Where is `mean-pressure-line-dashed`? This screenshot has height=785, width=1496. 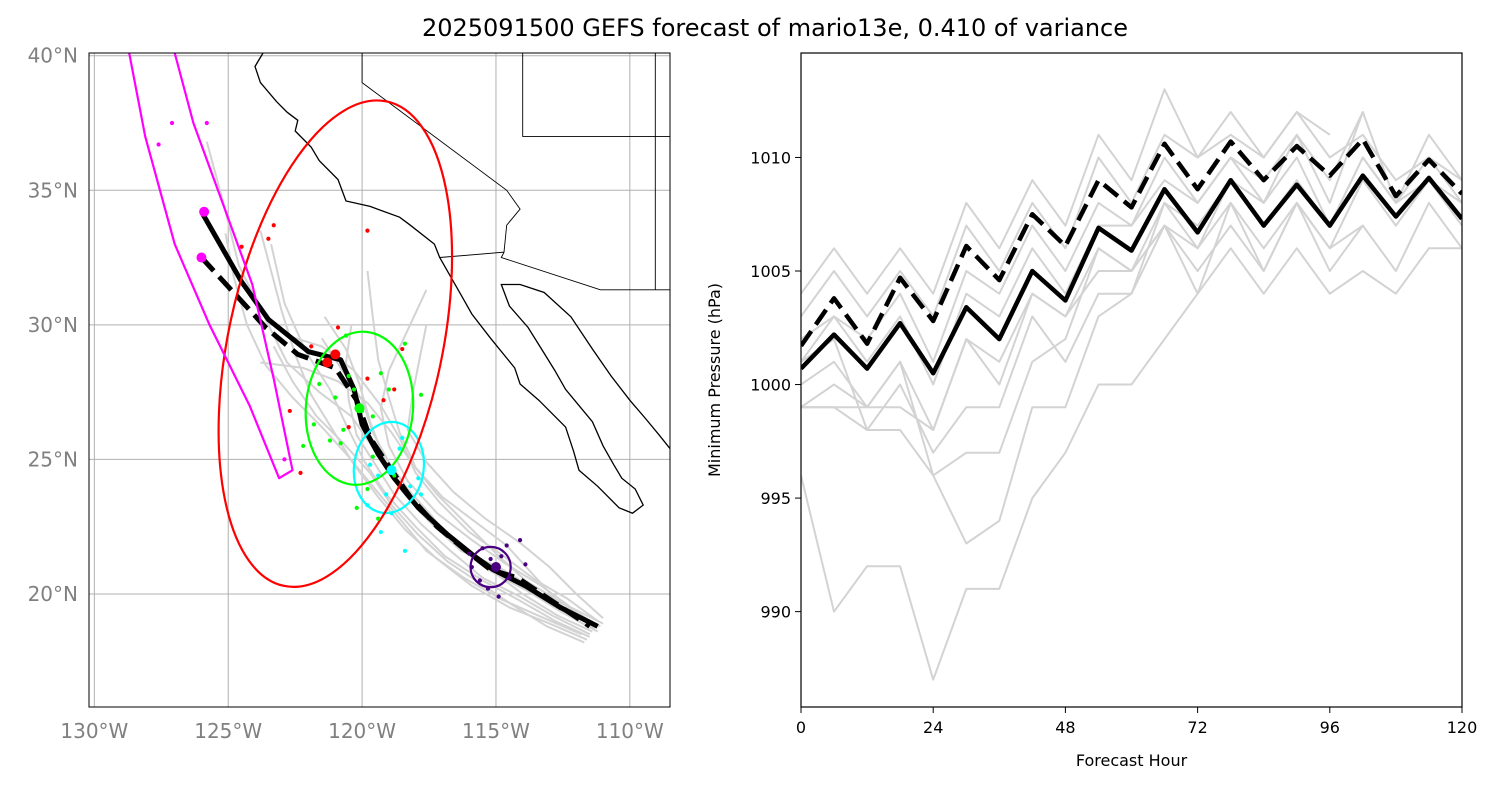
mean-pressure-line-dashed is located at coordinates (1131, 242).